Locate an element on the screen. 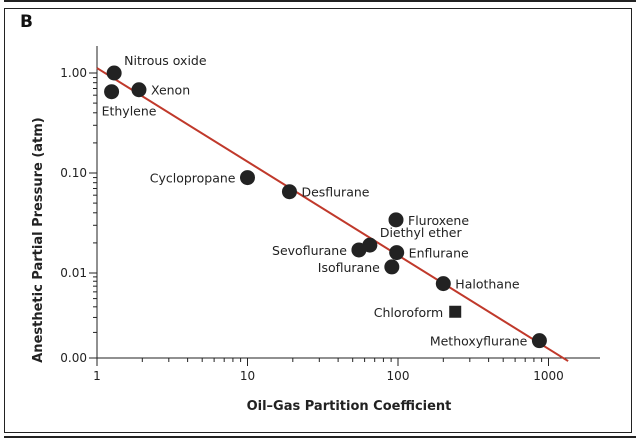 The image size is (641, 439). label-methoxyflurane: Methoxyflurane is located at coordinates (479, 341).